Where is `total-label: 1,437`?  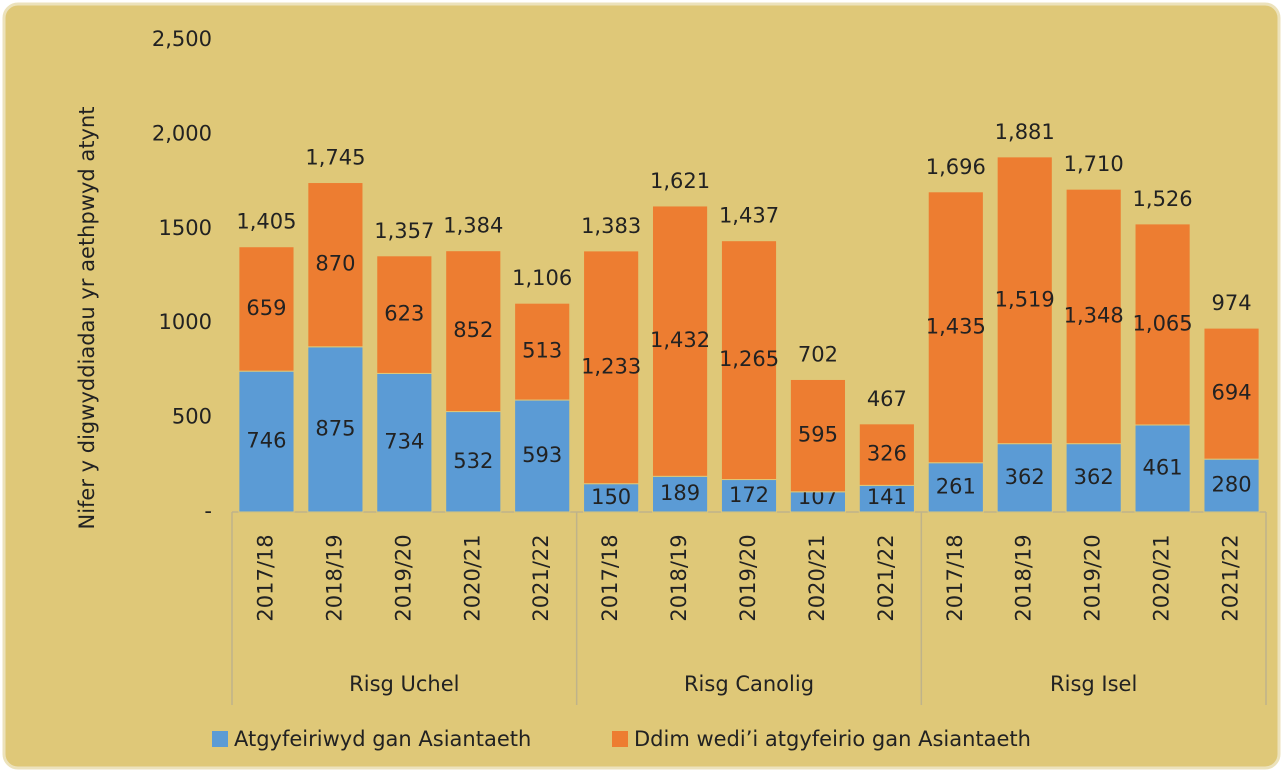
total-label: 1,437 is located at coordinates (749, 216).